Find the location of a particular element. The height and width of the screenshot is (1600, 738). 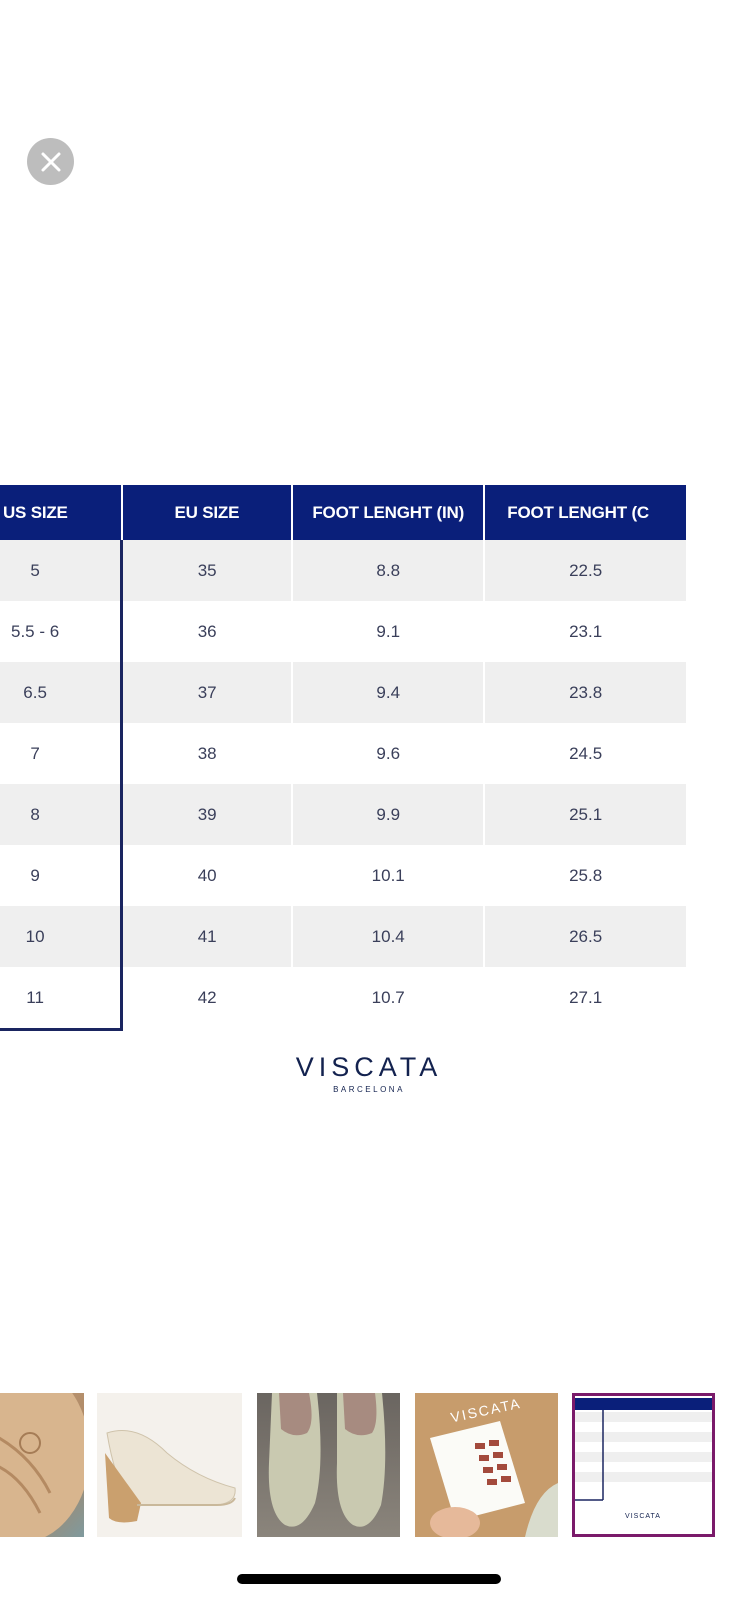

cell-in: 10.1 is located at coordinates (389, 875).